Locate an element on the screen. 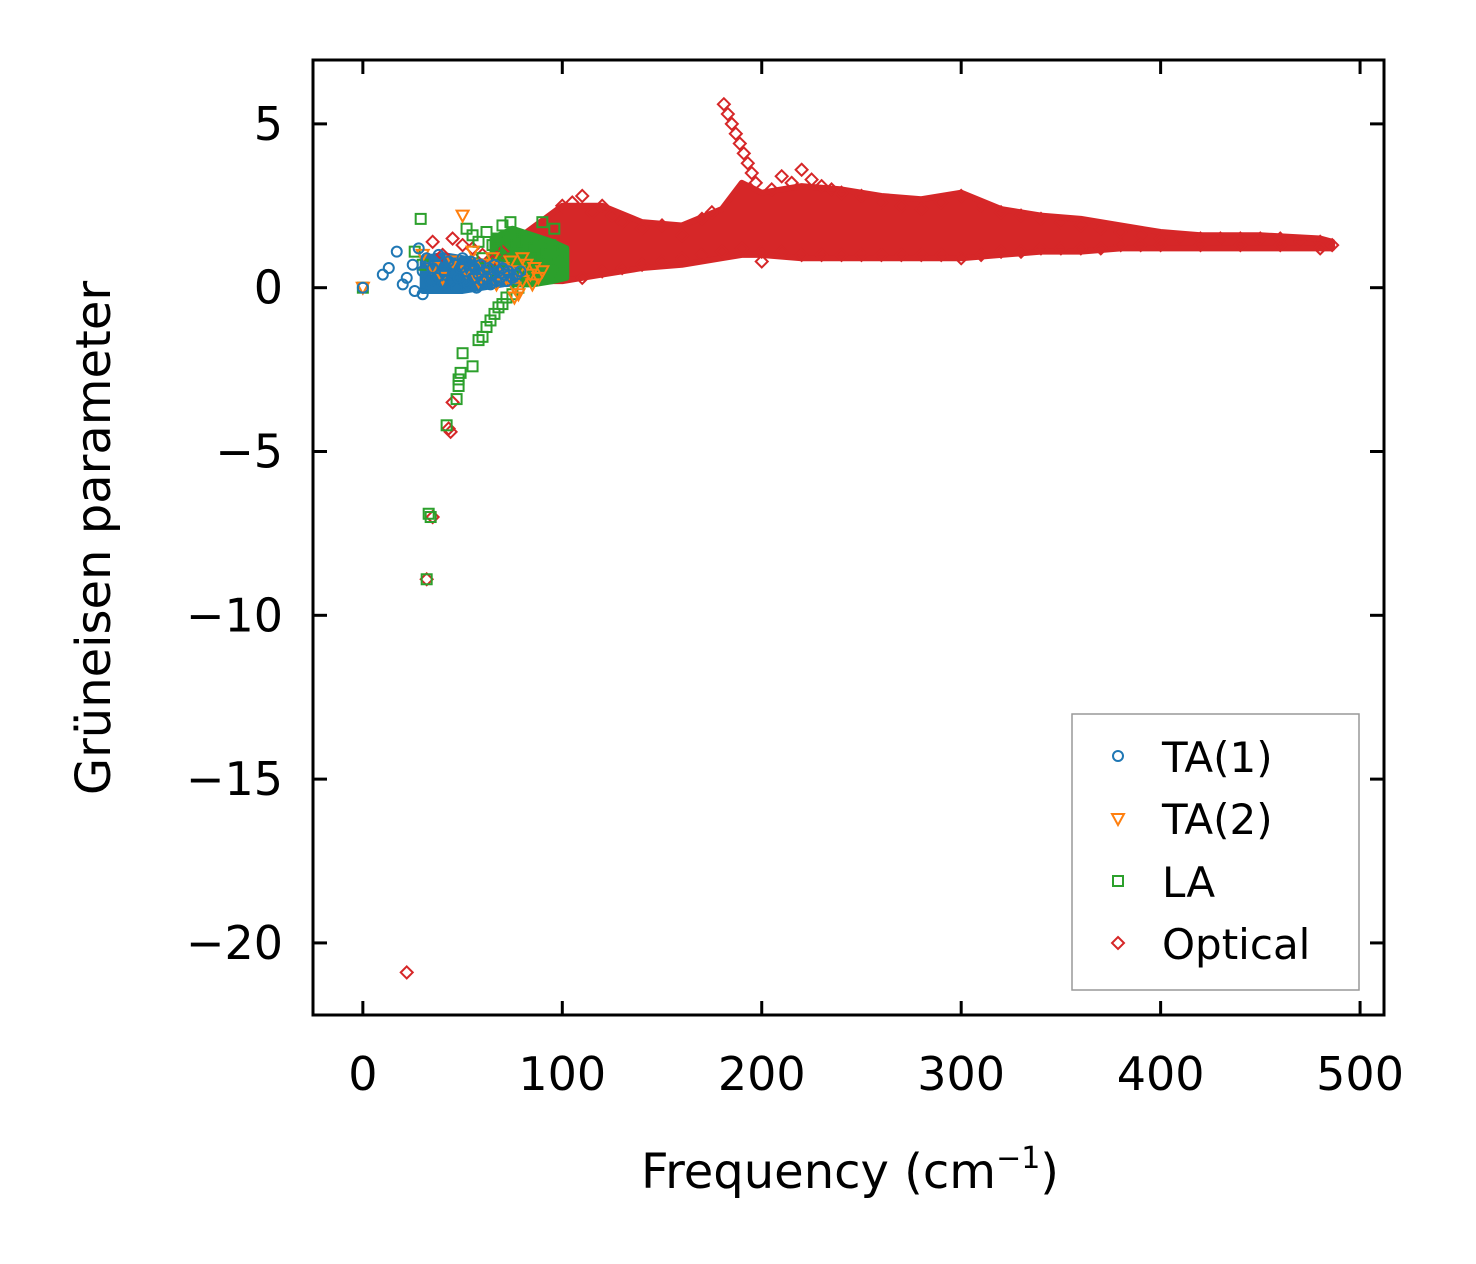 The width and height of the screenshot is (1476, 1264). y-tick-label: −10 is located at coordinates (234, 615).